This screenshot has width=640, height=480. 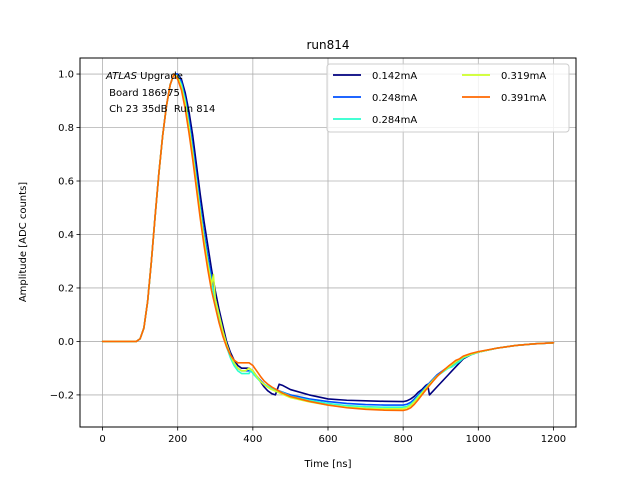 I want to click on annotation-line-1: ATLAS Upgrade, so click(x=144, y=76).